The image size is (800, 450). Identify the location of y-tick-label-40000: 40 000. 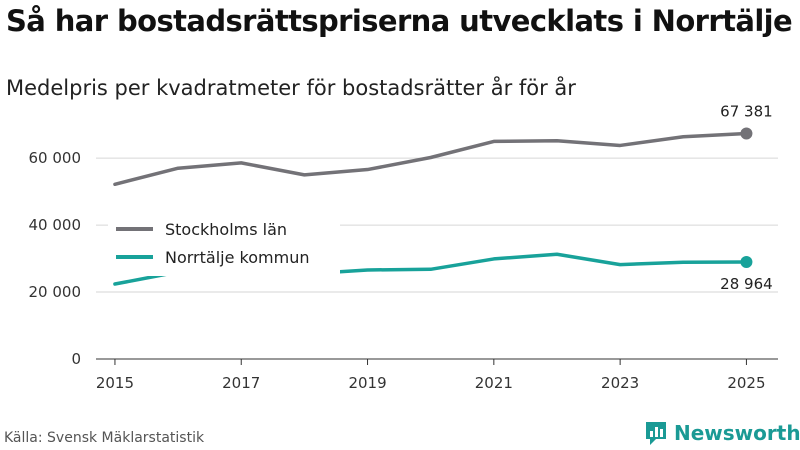
(55, 225).